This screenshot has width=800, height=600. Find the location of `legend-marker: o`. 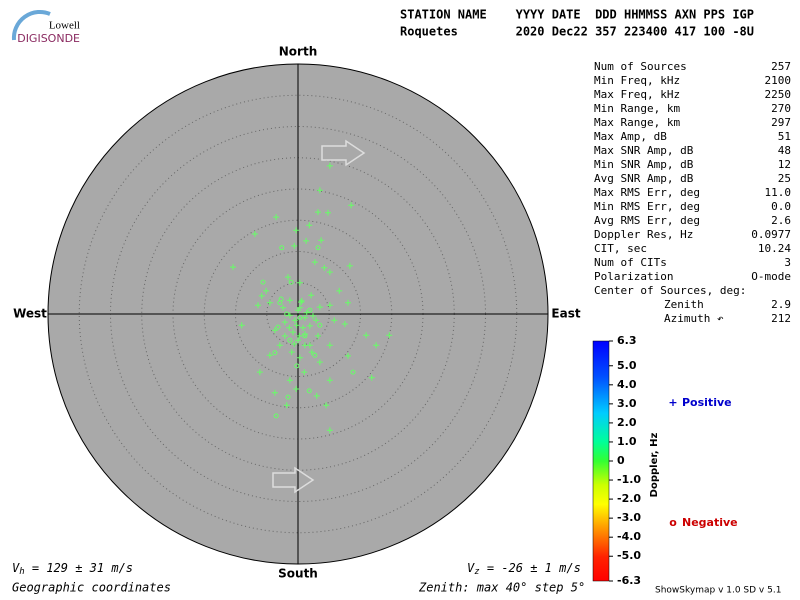

legend-marker: o is located at coordinates (673, 522).